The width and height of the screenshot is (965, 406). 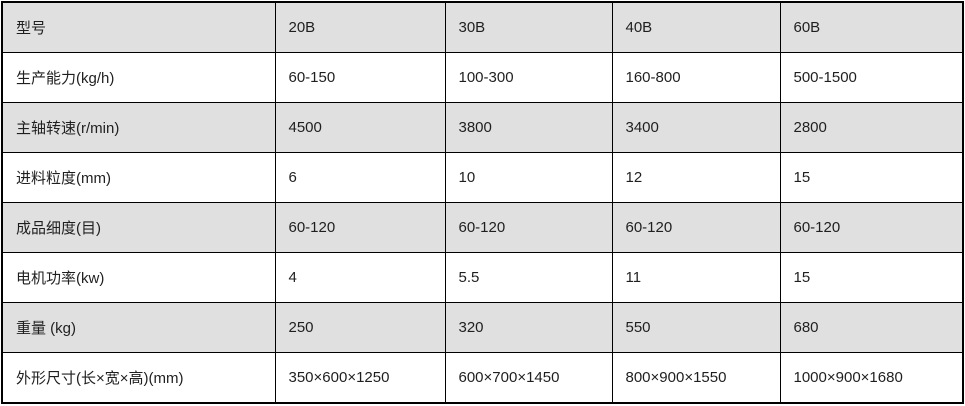 What do you see at coordinates (696, 378) in the screenshot?
I see `value-cell: 800×900×1550` at bounding box center [696, 378].